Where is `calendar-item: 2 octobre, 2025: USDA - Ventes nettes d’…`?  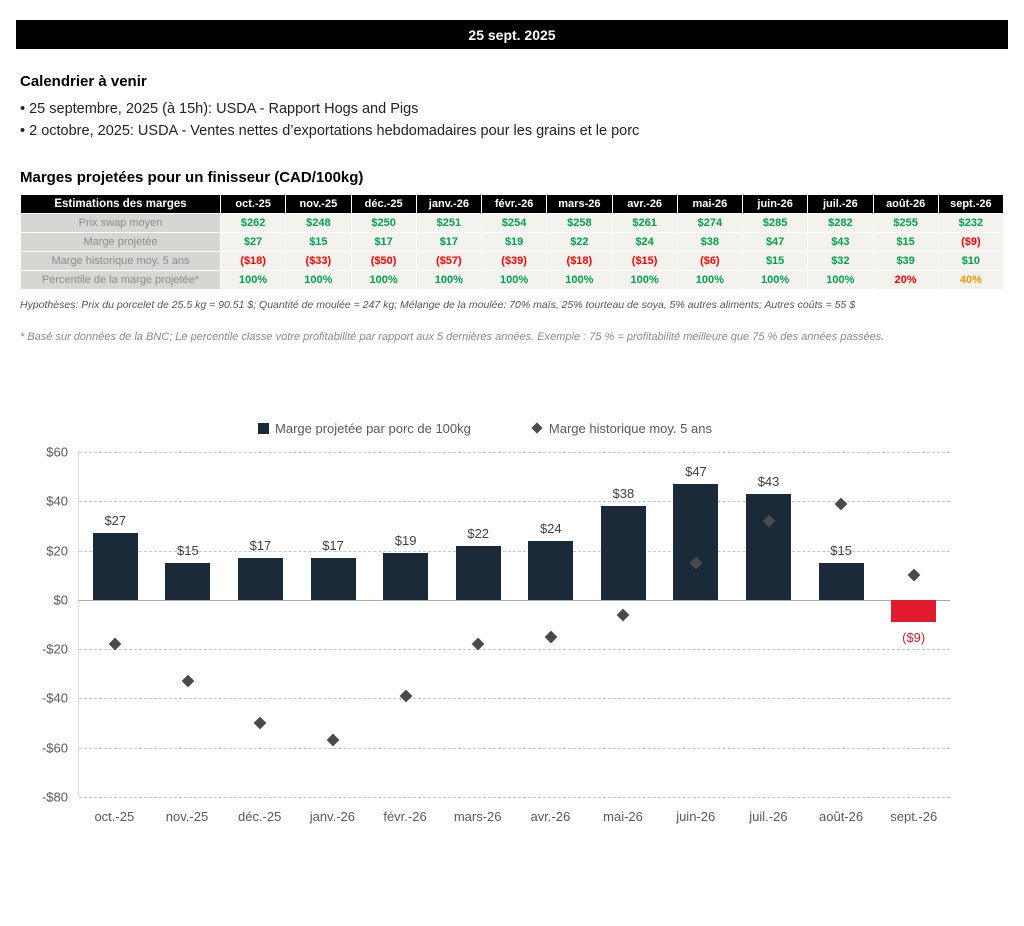 calendar-item: 2 octobre, 2025: USDA - Ventes nettes d’… is located at coordinates (512, 131).